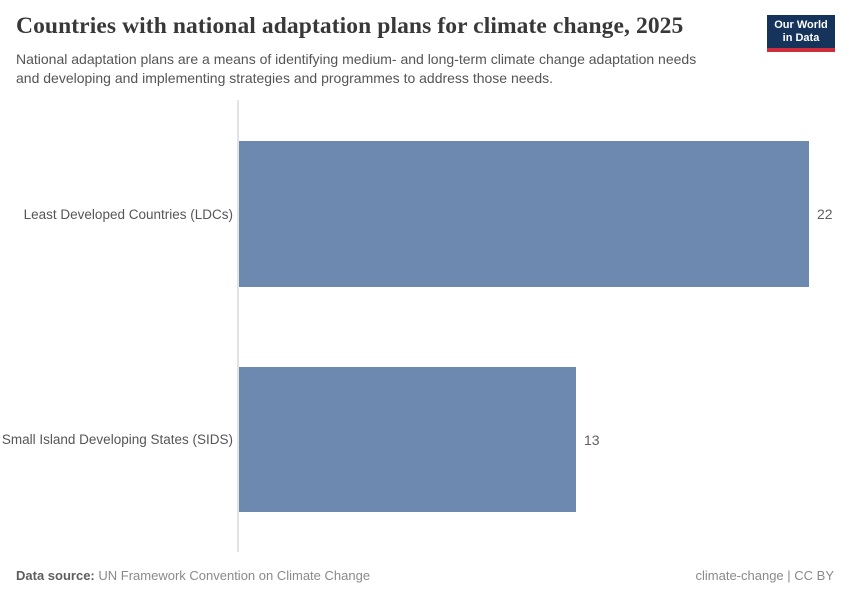 Image resolution: width=850 pixels, height=600 pixels. I want to click on owid-logo-text-line-2: in Data, so click(801, 38).